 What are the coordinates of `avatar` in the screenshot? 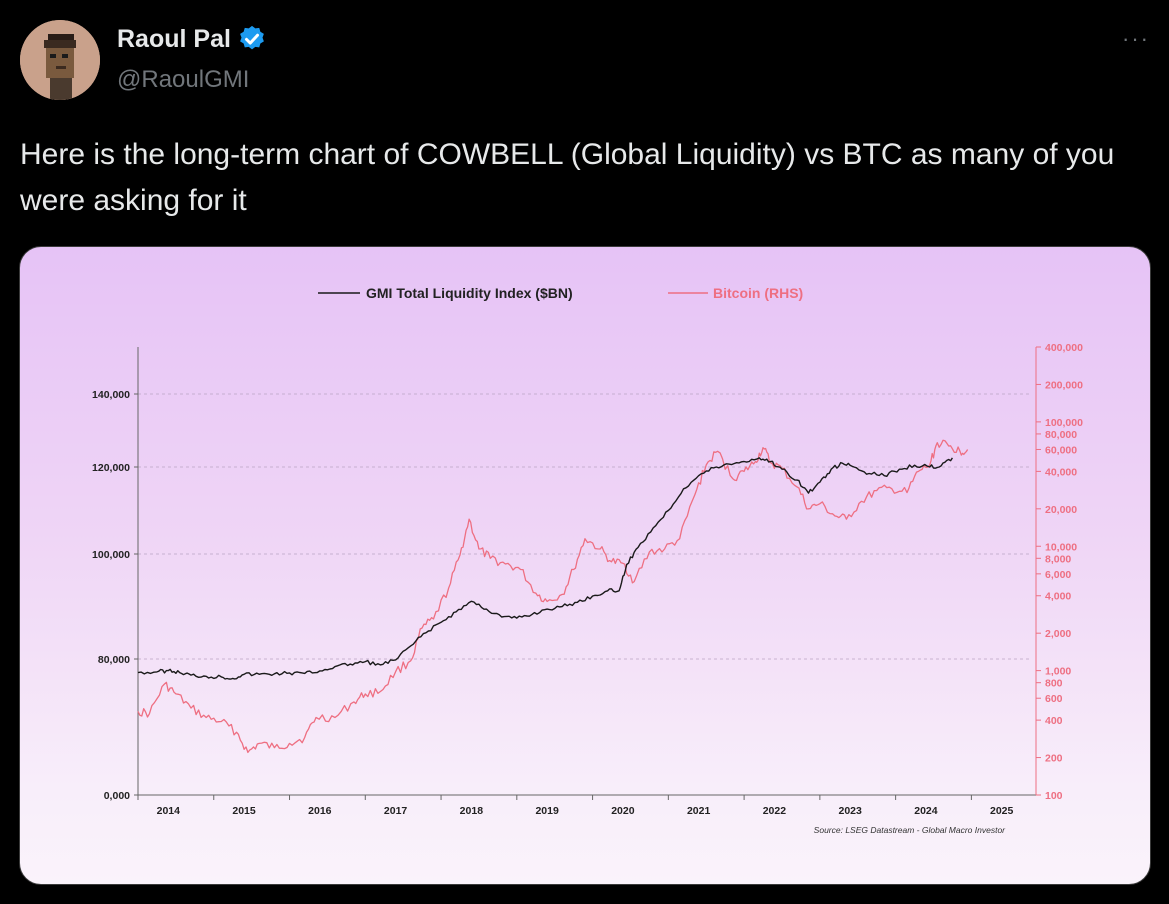 It's located at (60, 60).